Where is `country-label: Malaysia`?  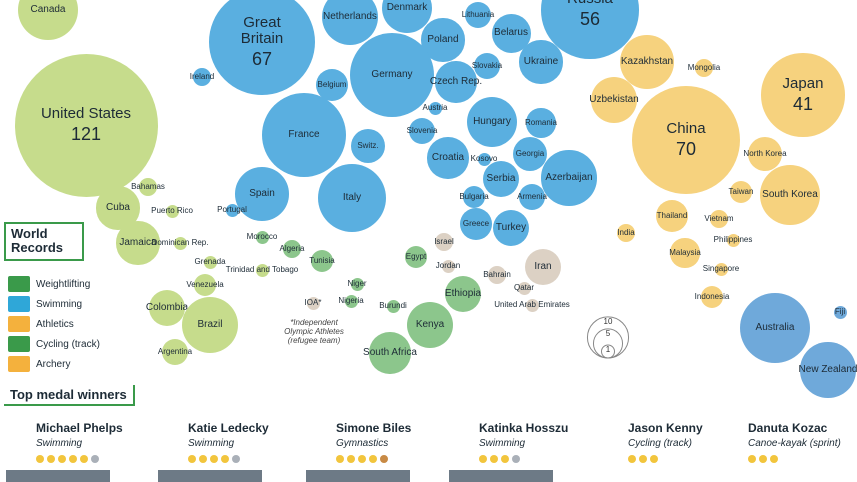 country-label: Malaysia is located at coordinates (685, 252).